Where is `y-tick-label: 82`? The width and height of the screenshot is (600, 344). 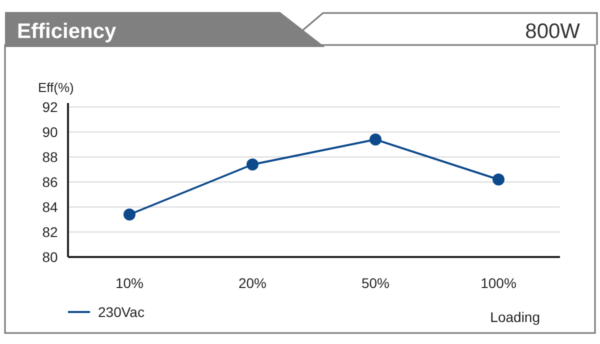
y-tick-label: 82 is located at coordinates (50, 232).